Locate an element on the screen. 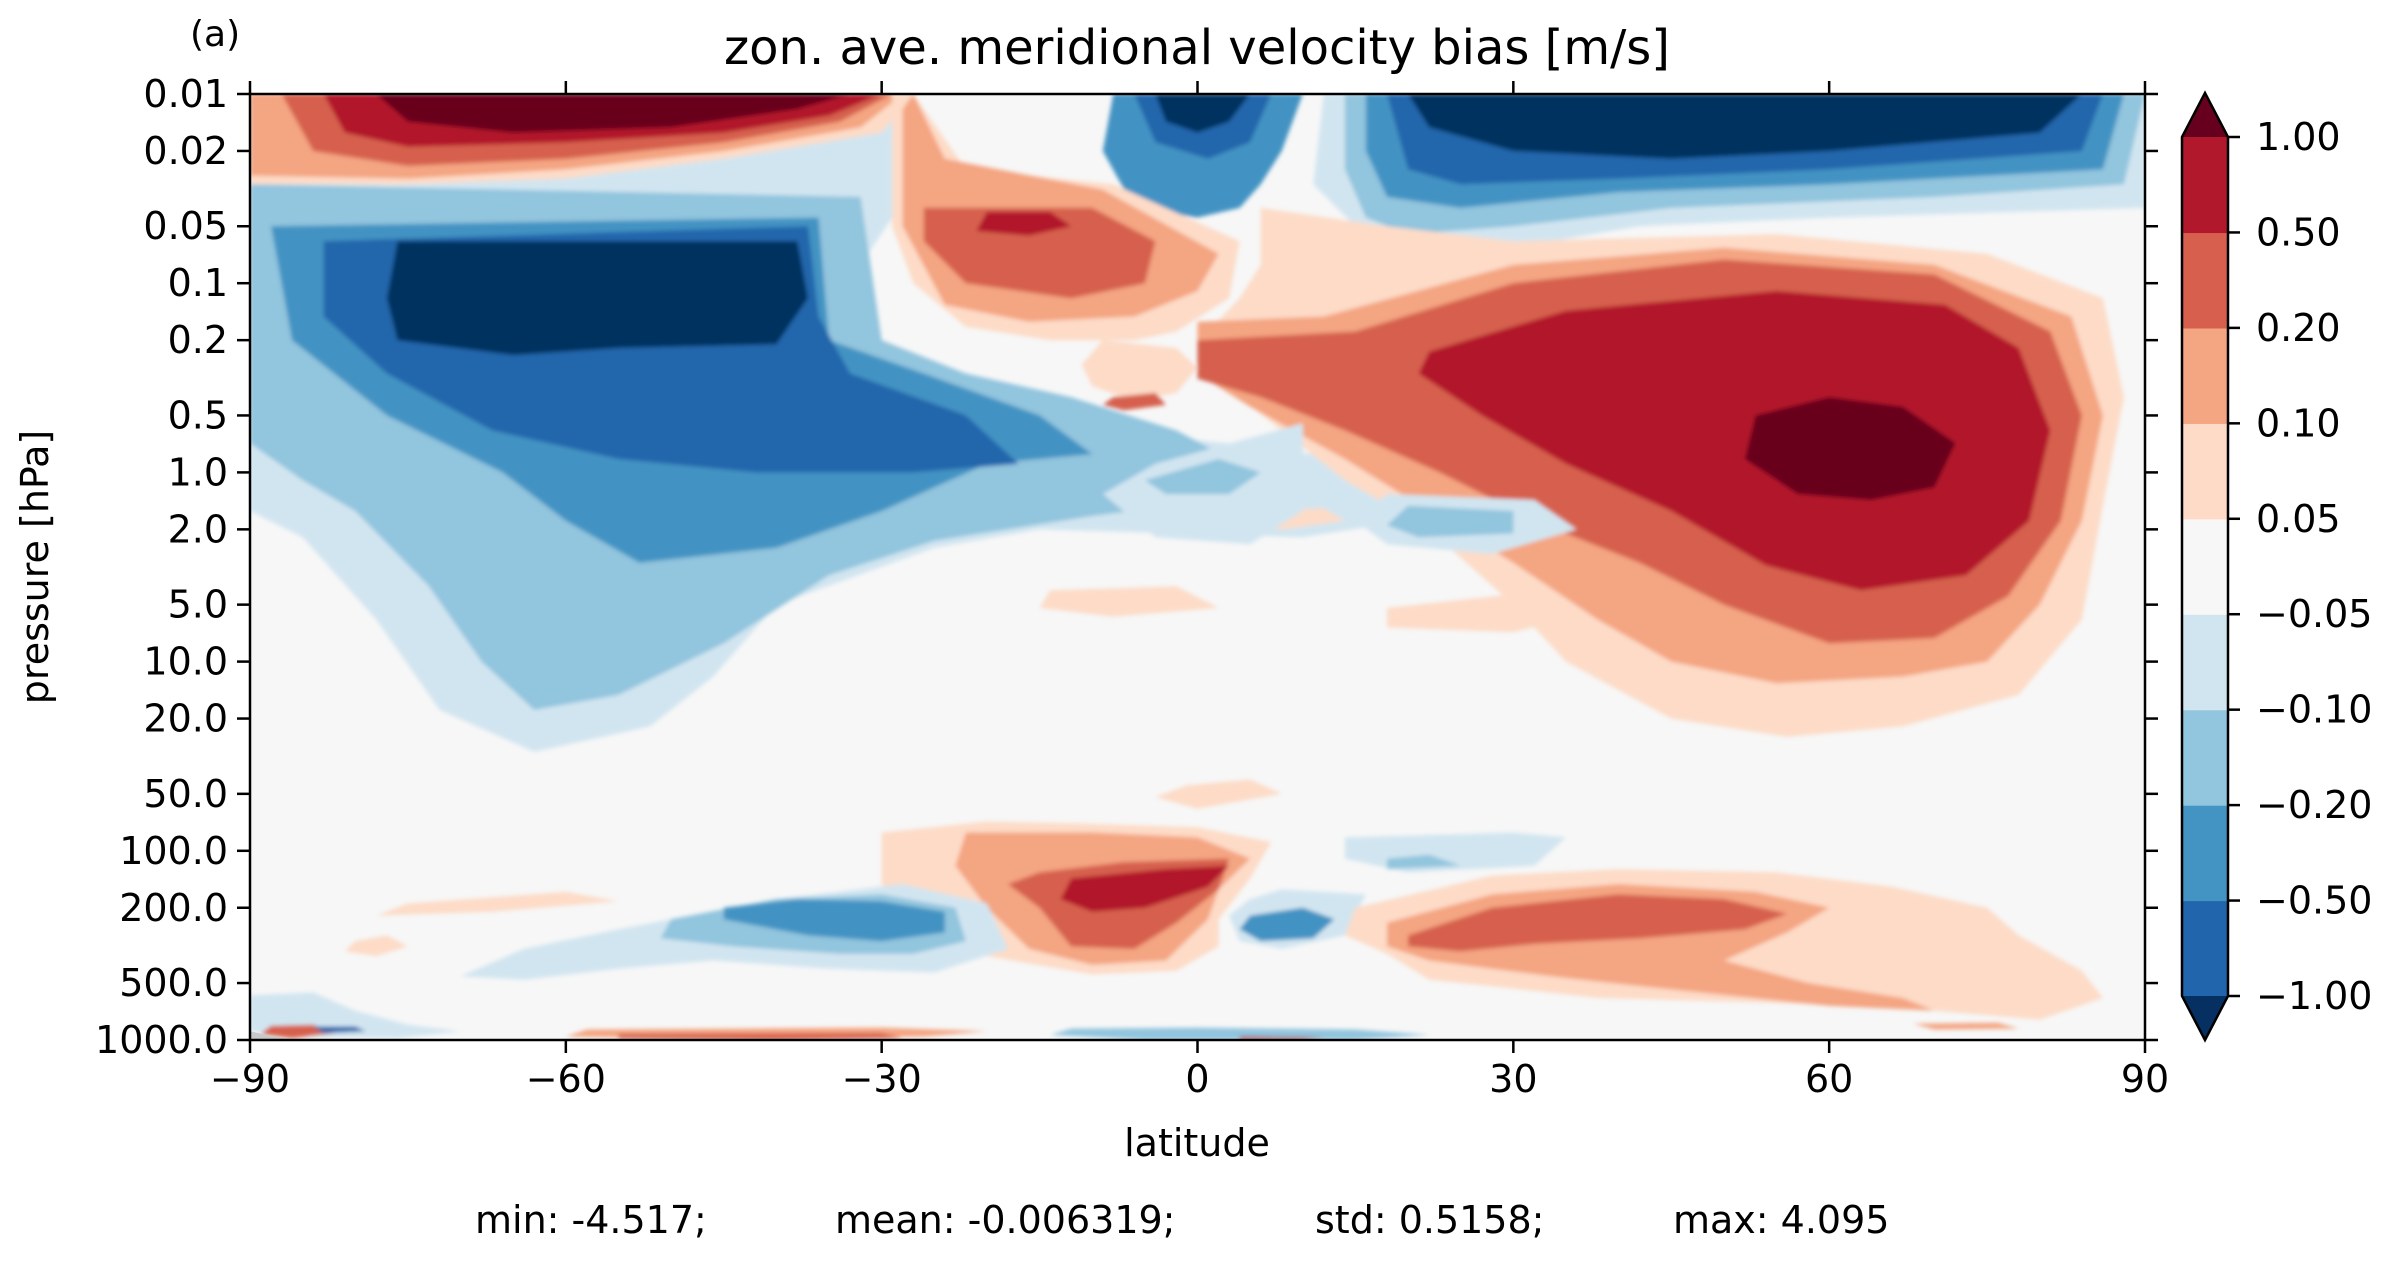  y-tick-label: 2.0 is located at coordinates (198, 529).